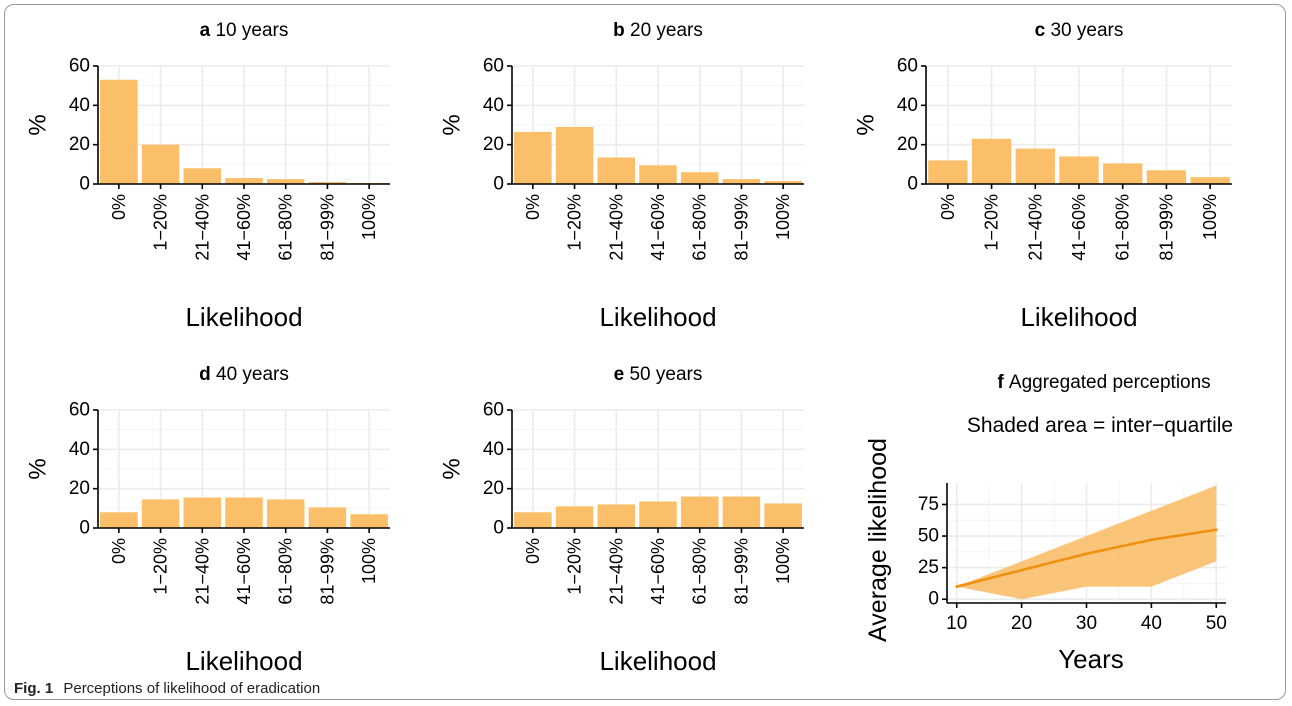  Describe the element at coordinates (1086, 30) in the screenshot. I see `panel-title-text: 30 years` at that location.